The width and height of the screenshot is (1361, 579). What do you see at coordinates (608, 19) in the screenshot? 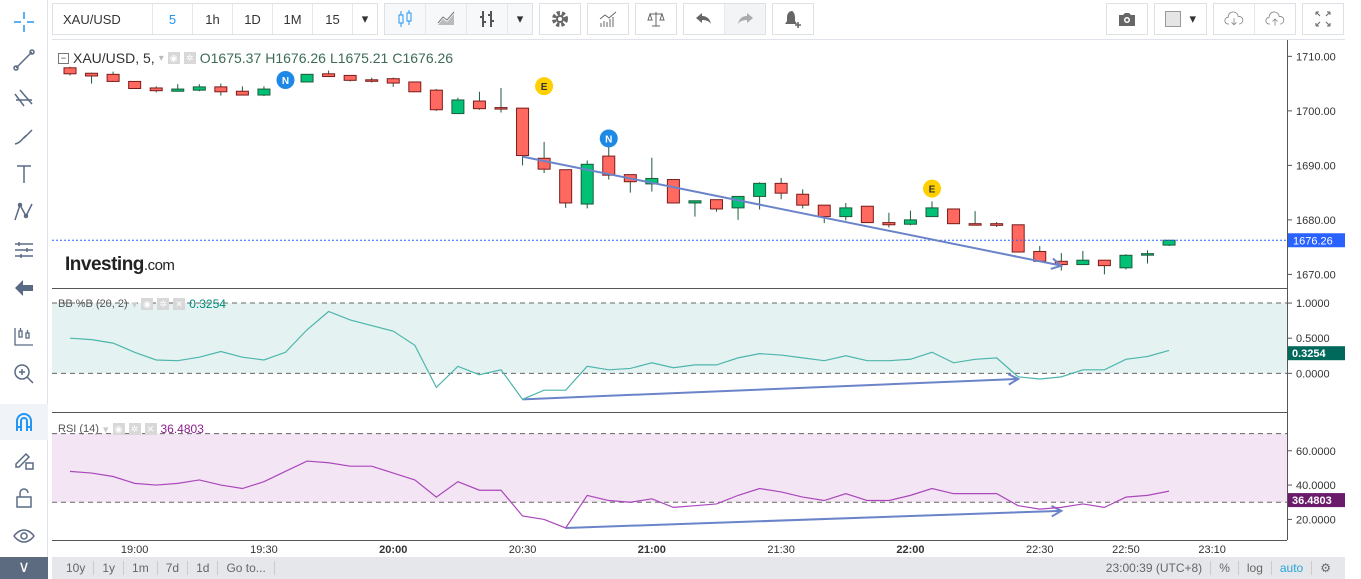
I see `indicators-icon` at bounding box center [608, 19].